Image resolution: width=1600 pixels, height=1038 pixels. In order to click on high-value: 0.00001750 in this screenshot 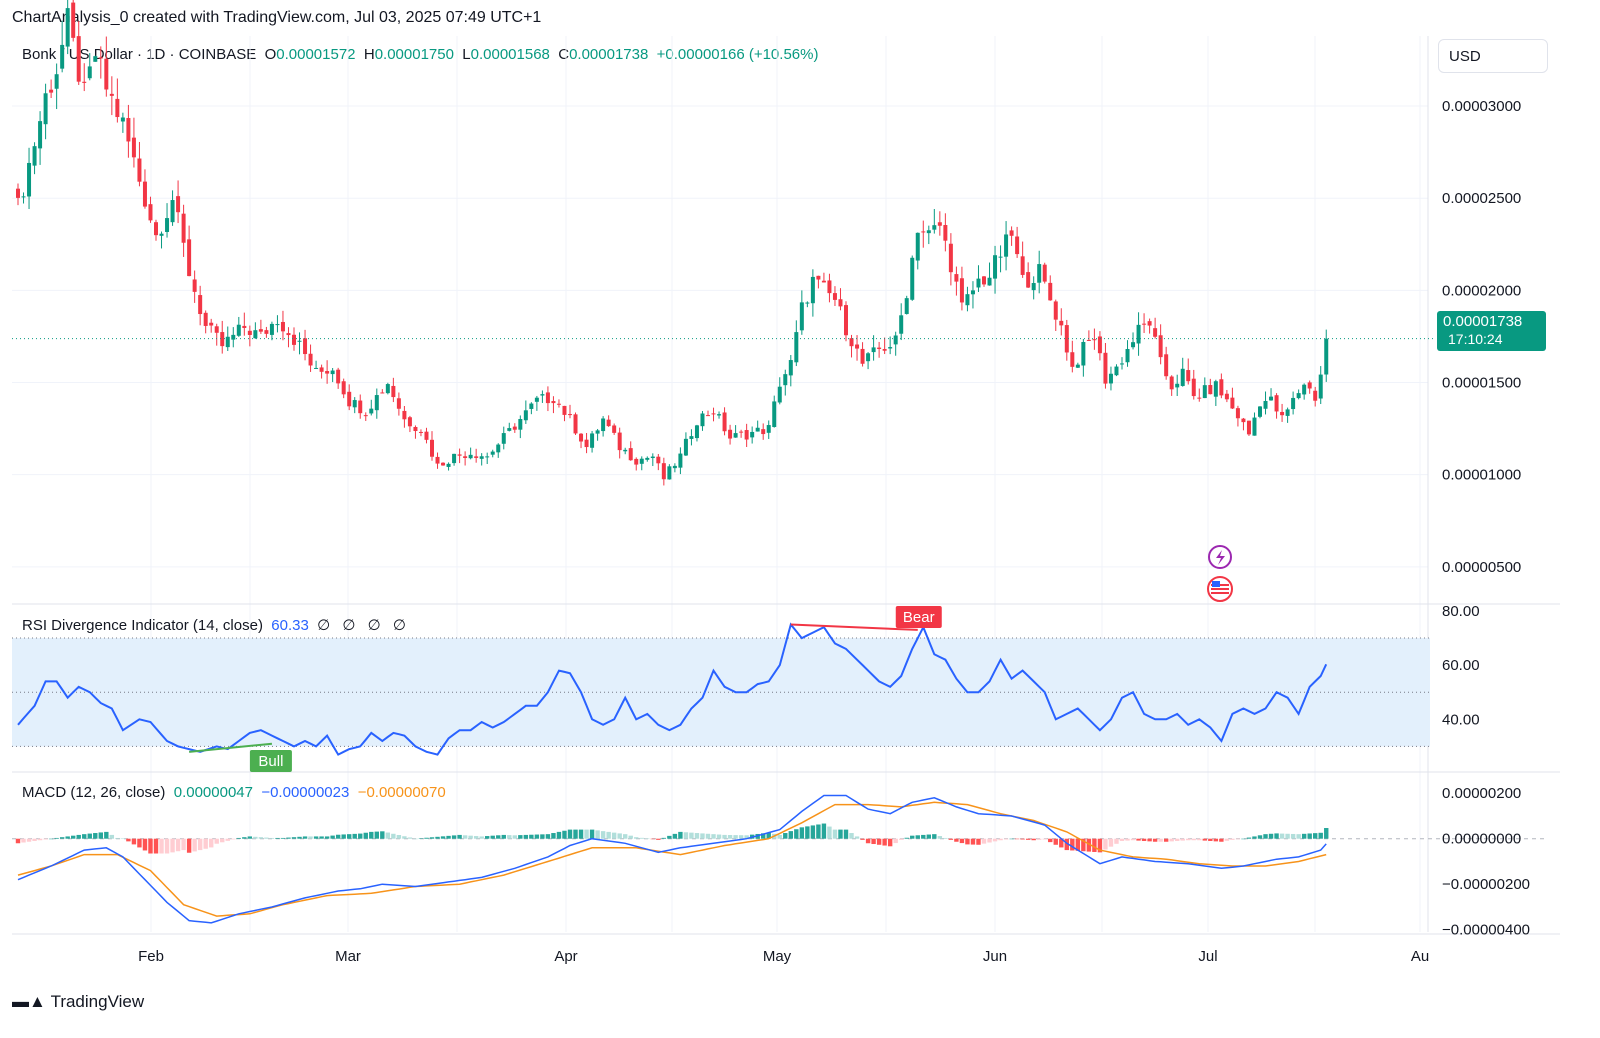, I will do `click(414, 54)`.